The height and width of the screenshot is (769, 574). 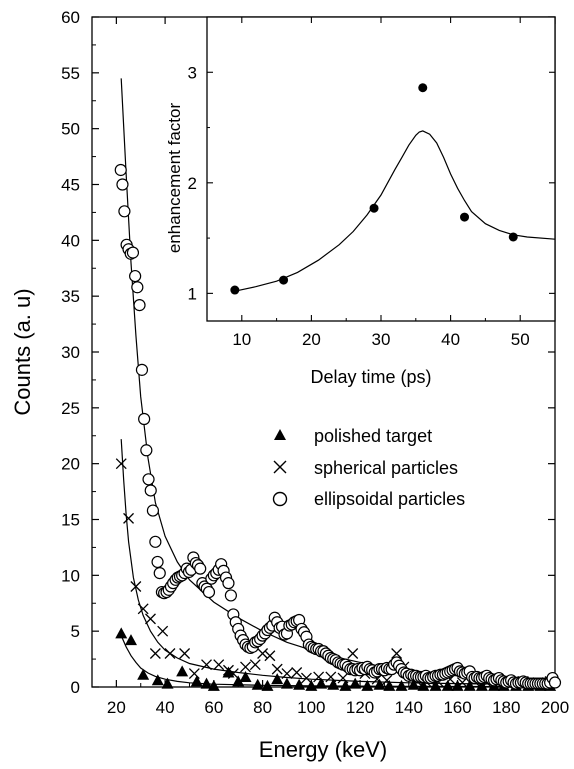 What do you see at coordinates (70, 73) in the screenshot?
I see `y-tick-label: 55` at bounding box center [70, 73].